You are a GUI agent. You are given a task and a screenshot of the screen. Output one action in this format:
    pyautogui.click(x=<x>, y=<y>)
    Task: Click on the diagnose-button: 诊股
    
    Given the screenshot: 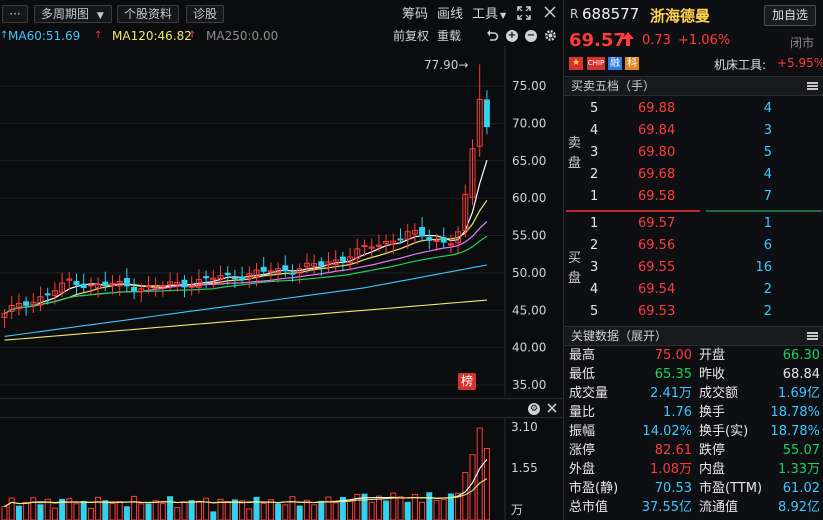 What is the action you would take?
    pyautogui.click(x=205, y=14)
    